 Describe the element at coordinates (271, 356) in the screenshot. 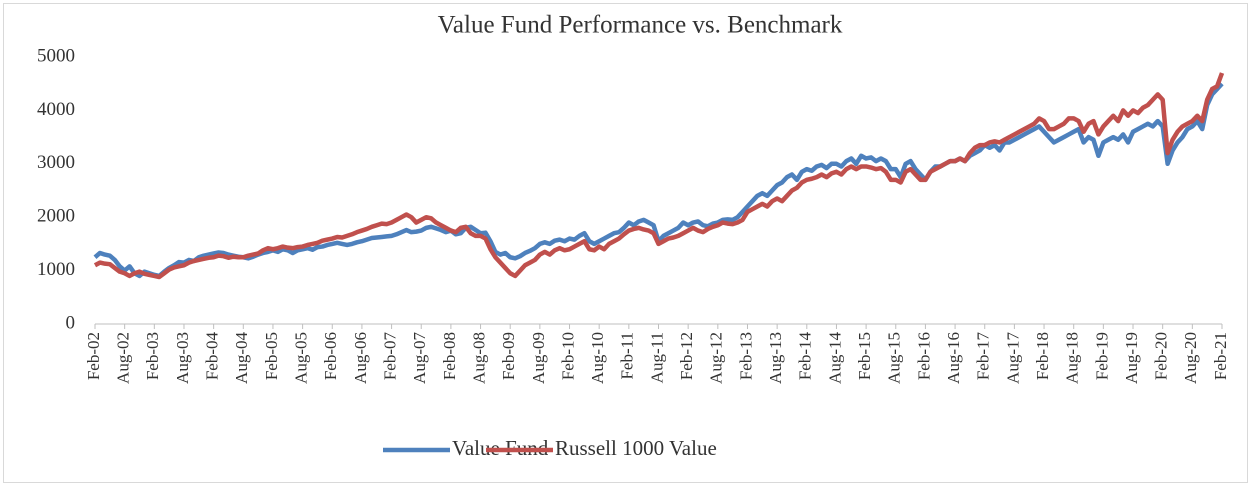

I see `x-tick-label: Feb-05` at that location.